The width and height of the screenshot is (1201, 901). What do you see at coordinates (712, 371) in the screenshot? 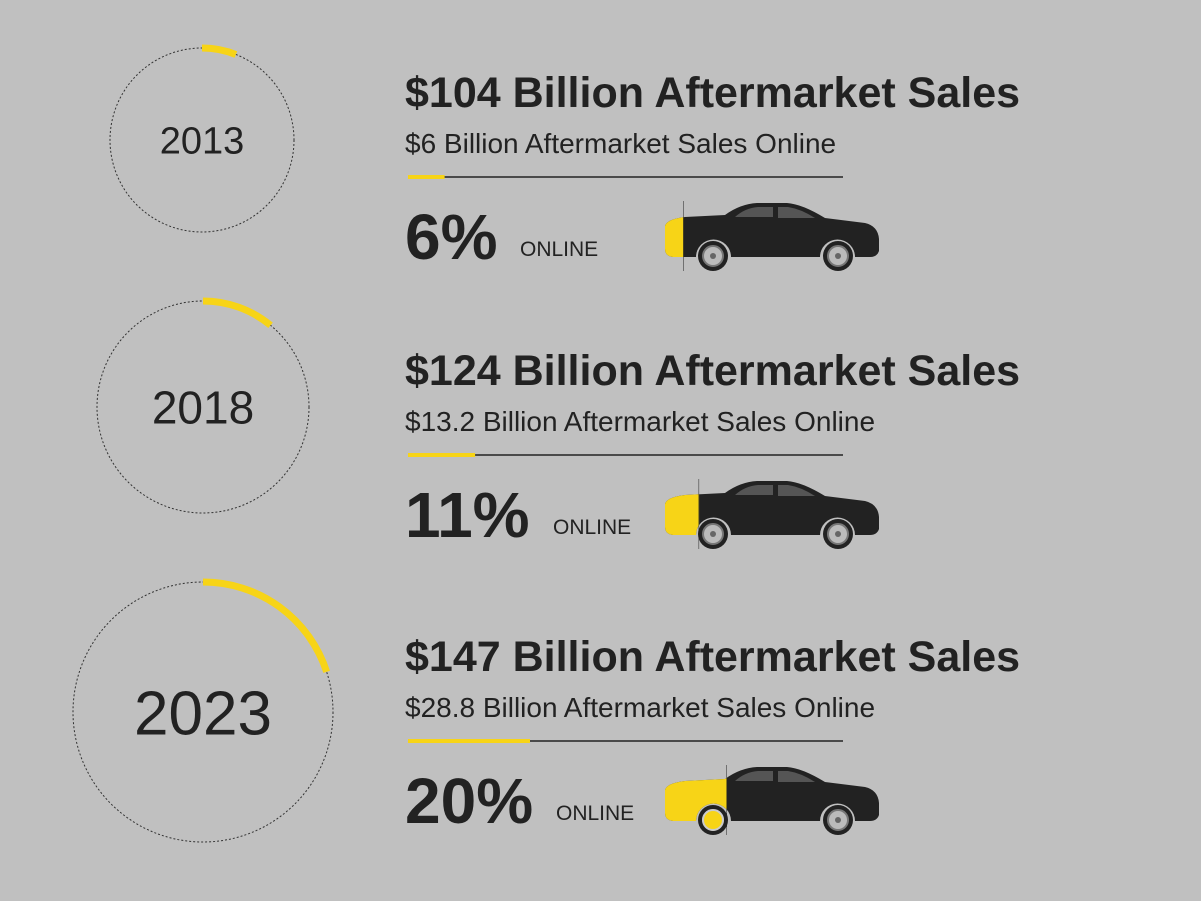
I see `headline: $124 Billion Aftermarket Sales` at bounding box center [712, 371].